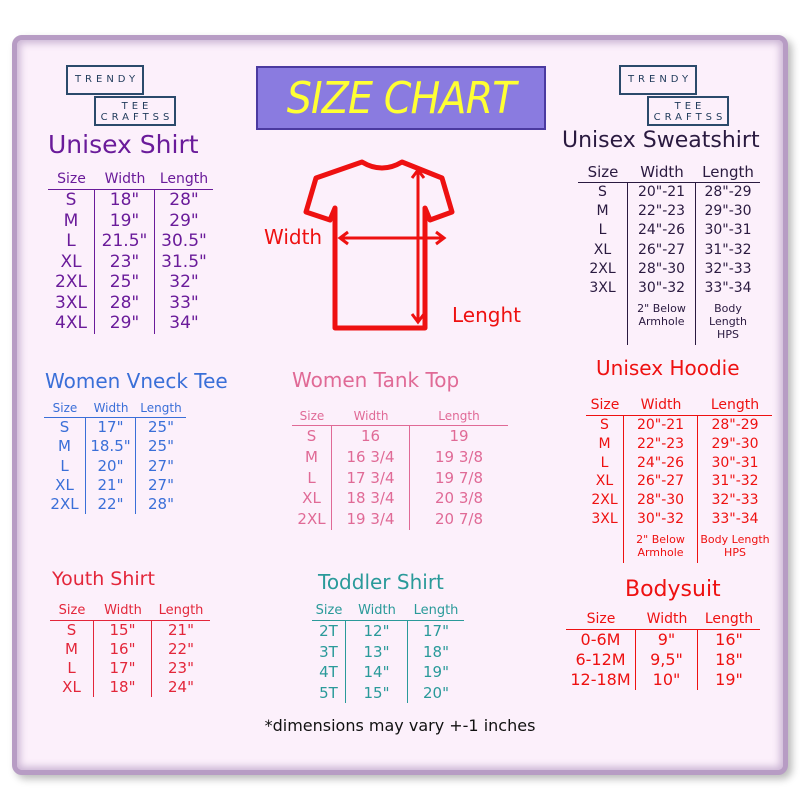  I want to click on table-row: L 24"-26 30"-31, so click(679, 463).